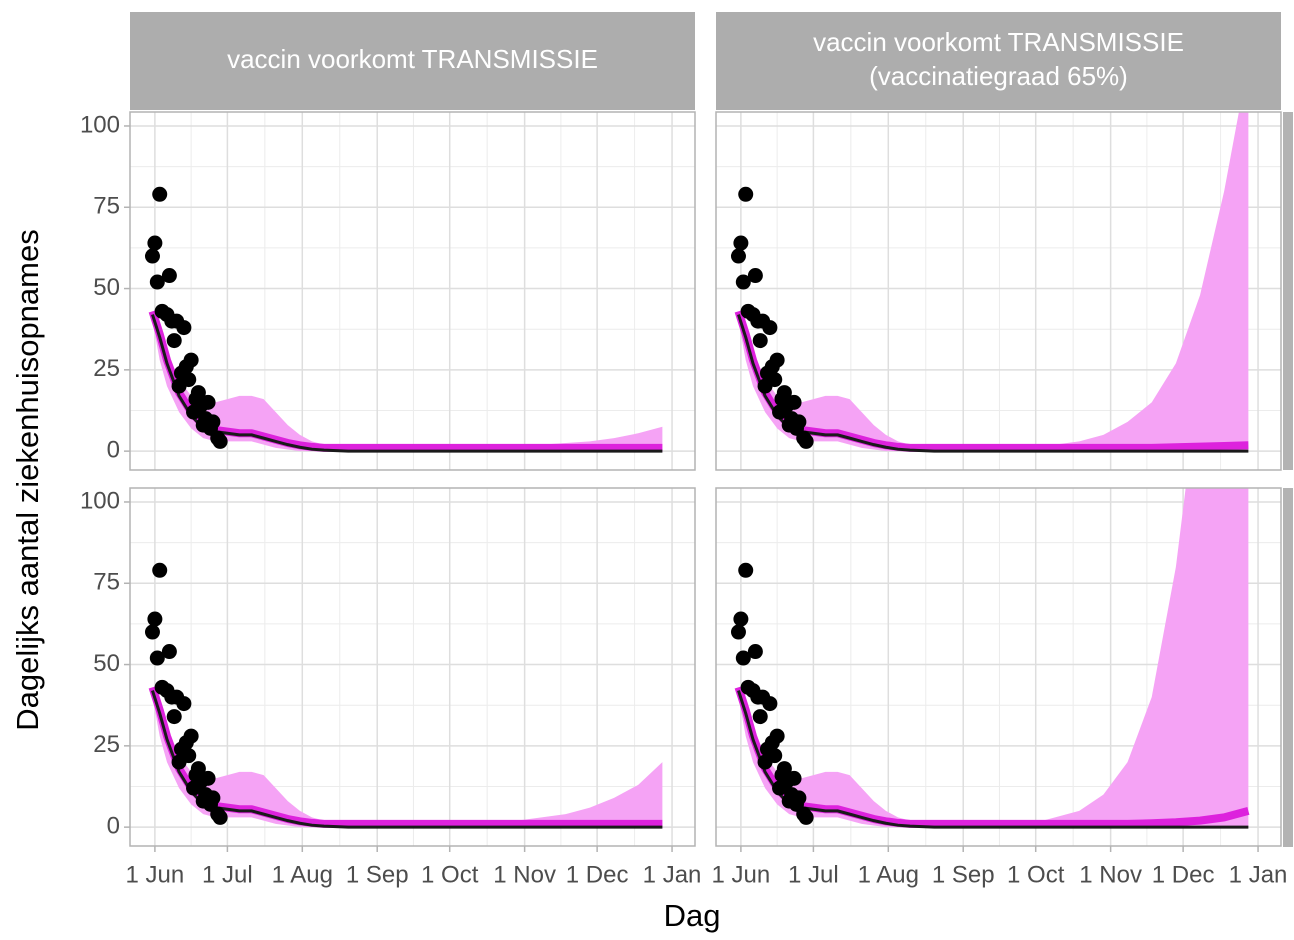 This screenshot has width=1294, height=940. Describe the element at coordinates (998, 76) in the screenshot. I see `strip-text: (vaccinatiegraad 65%)` at that location.